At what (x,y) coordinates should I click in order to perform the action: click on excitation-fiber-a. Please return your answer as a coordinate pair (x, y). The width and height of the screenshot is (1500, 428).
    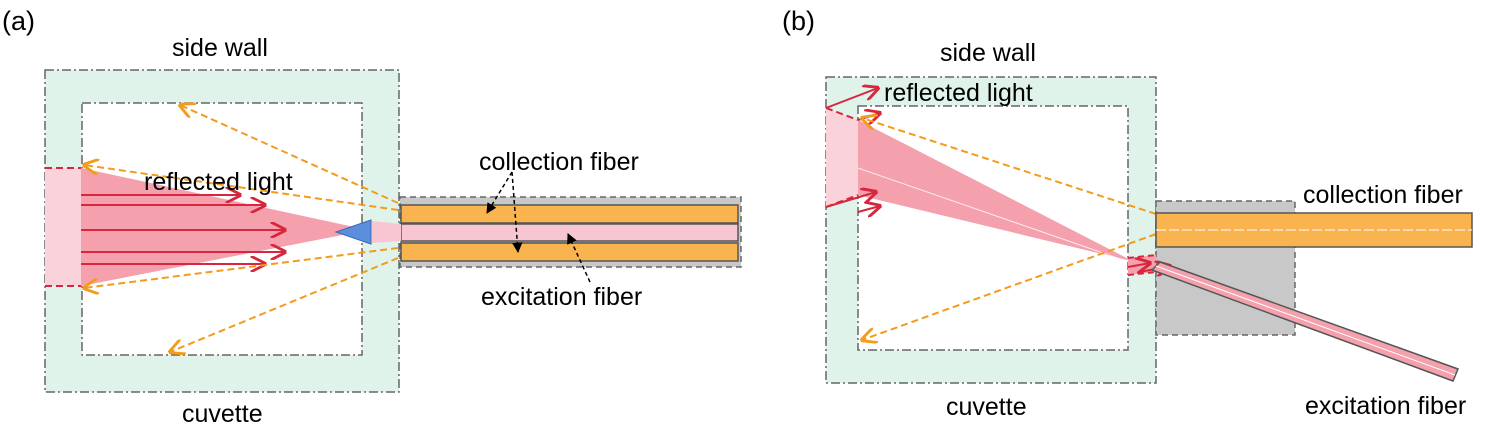
    Looking at the image, I should click on (569, 232).